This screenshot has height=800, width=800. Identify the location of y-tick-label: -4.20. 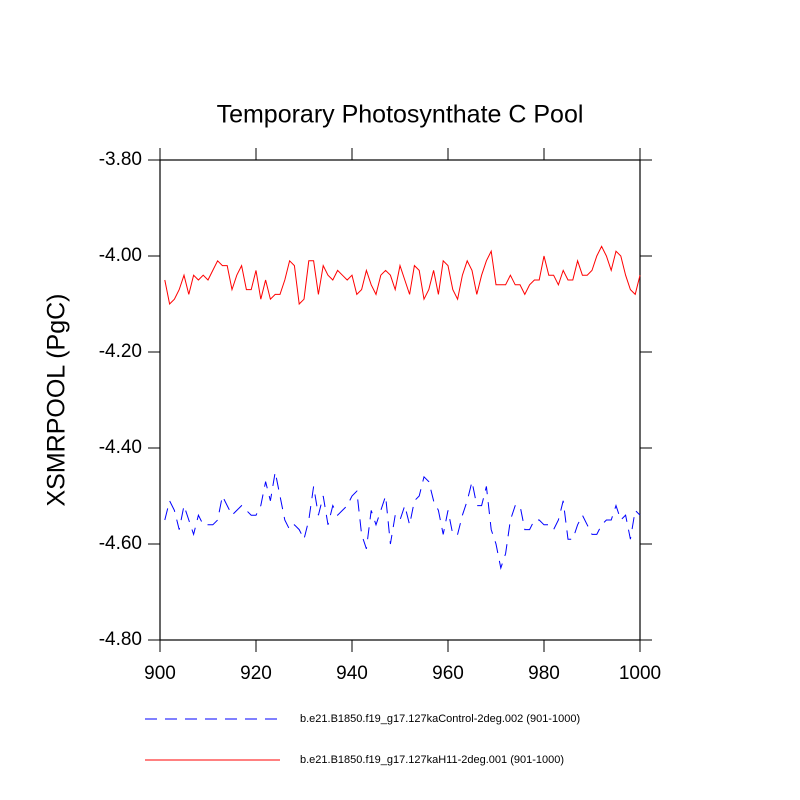
(120, 351).